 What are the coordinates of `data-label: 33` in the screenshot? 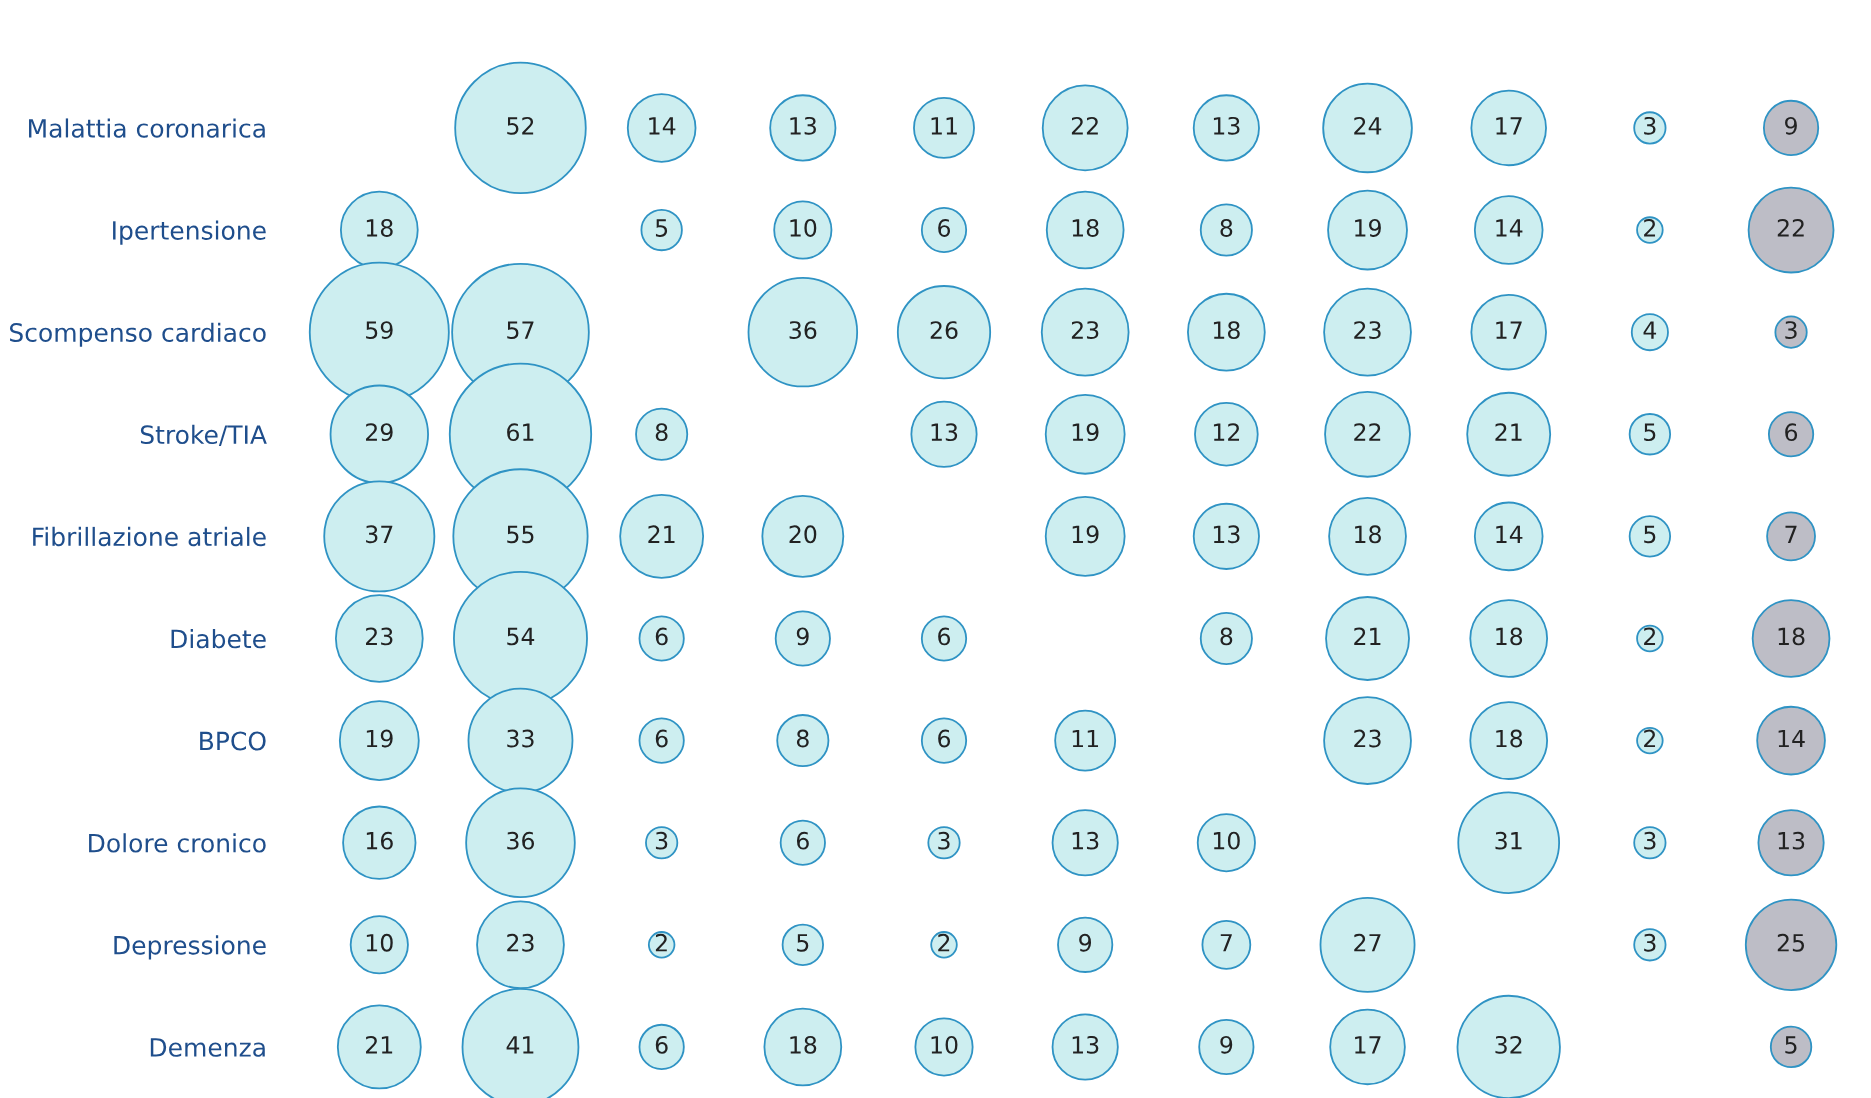 It's located at (520, 738).